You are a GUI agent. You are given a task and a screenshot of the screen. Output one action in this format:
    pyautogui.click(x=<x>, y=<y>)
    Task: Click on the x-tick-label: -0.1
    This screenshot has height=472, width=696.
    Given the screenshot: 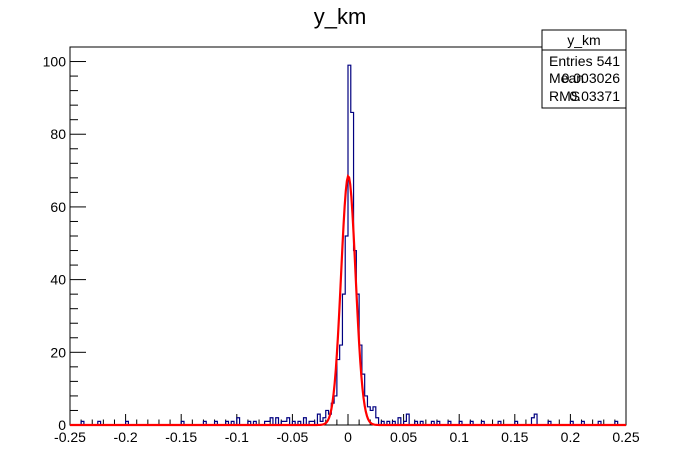 What is the action you would take?
    pyautogui.click(x=237, y=437)
    